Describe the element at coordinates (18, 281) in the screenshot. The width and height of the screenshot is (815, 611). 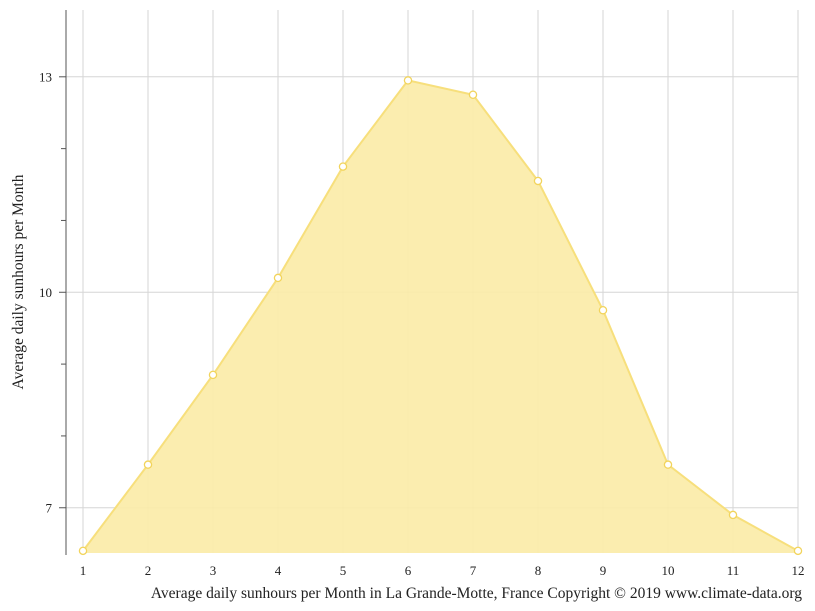
I see `y-axis-label: Average daily sunhours per Month` at that location.